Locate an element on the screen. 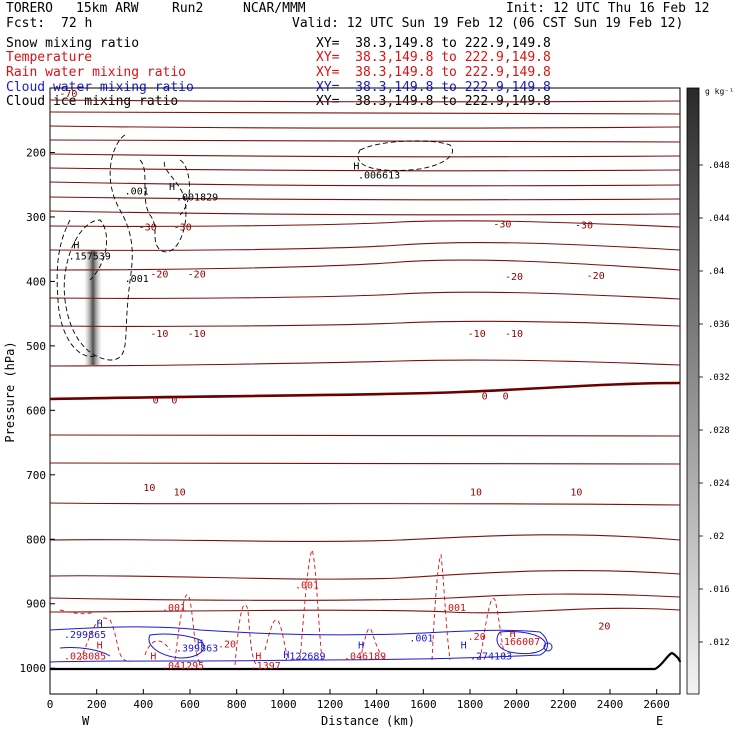  rain-contours is located at coordinates (283, 607).